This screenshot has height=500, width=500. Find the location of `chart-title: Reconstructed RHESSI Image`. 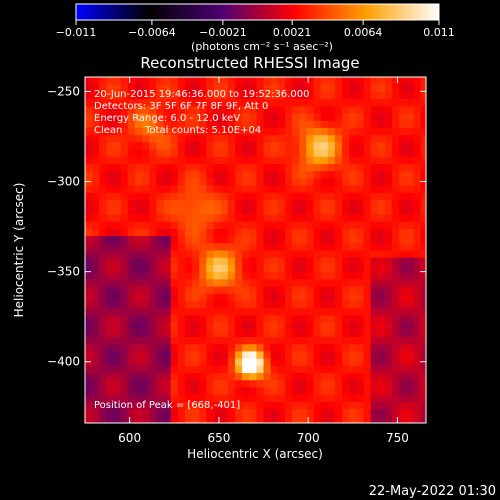

chart-title: Reconstructed RHESSI Image is located at coordinates (249, 63).